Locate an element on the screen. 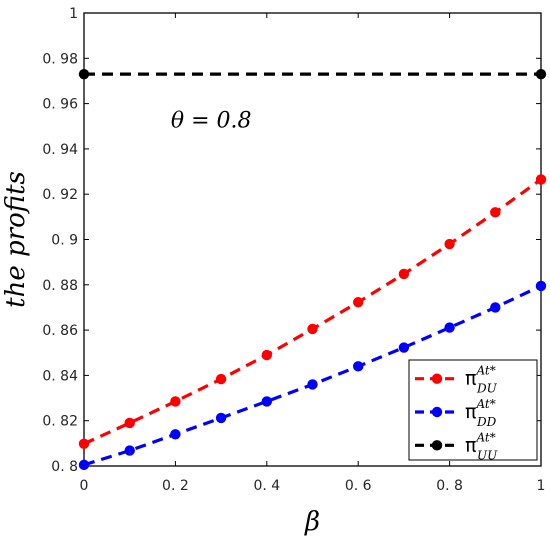 Image resolution: width=550 pixels, height=541 pixels. legend-box is located at coordinates (473, 410).